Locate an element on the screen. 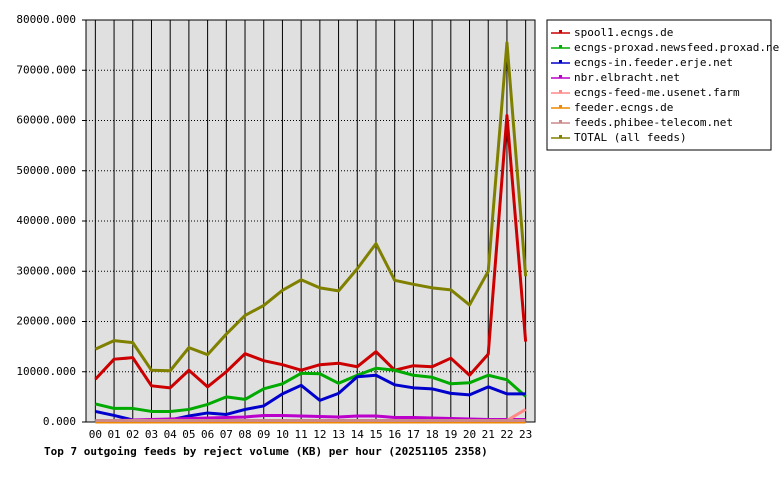  legend-label: feeds.phibee-telecom.net is located at coordinates (653, 122).